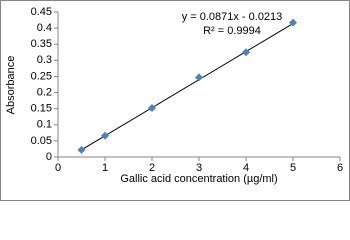 Image resolution: width=350 pixels, height=240 pixels. Describe the element at coordinates (152, 168) in the screenshot. I see `x-tick-label: 2` at that location.